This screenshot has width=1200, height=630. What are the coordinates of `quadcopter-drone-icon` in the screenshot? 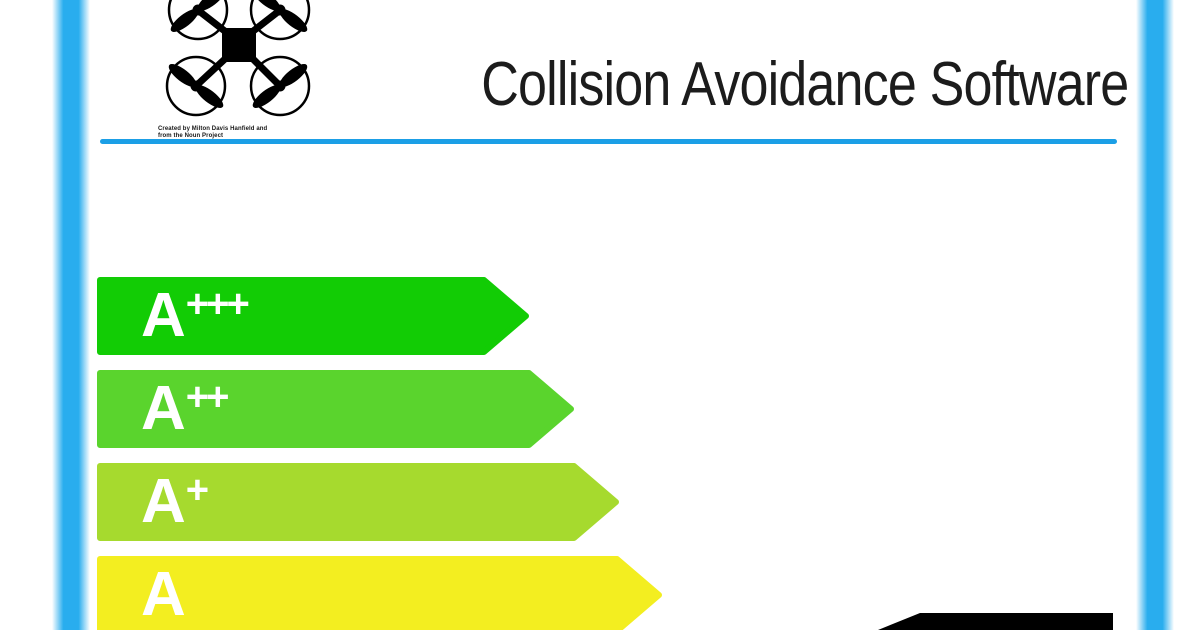 It's located at (238, 58).